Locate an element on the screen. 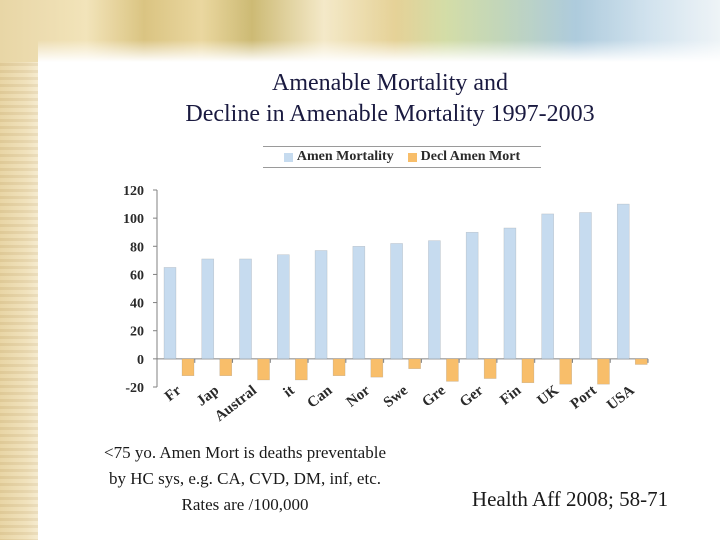 Image resolution: width=720 pixels, height=540 pixels. x-tick-label-jap: Jap is located at coordinates (208, 396).